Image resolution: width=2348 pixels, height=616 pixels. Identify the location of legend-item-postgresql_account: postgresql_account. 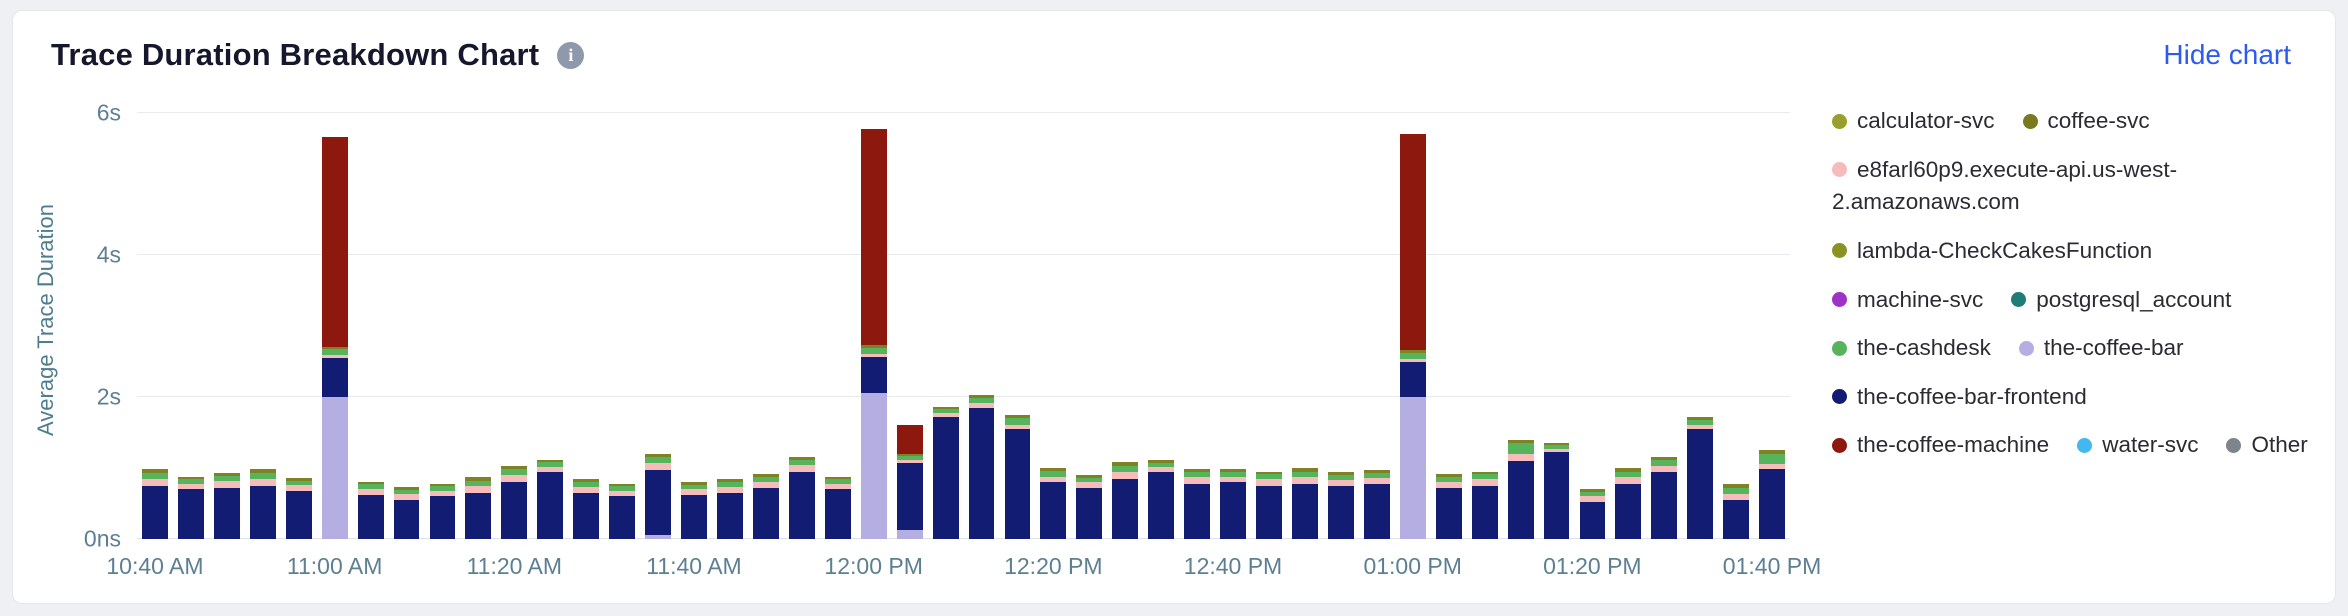
(2121, 300).